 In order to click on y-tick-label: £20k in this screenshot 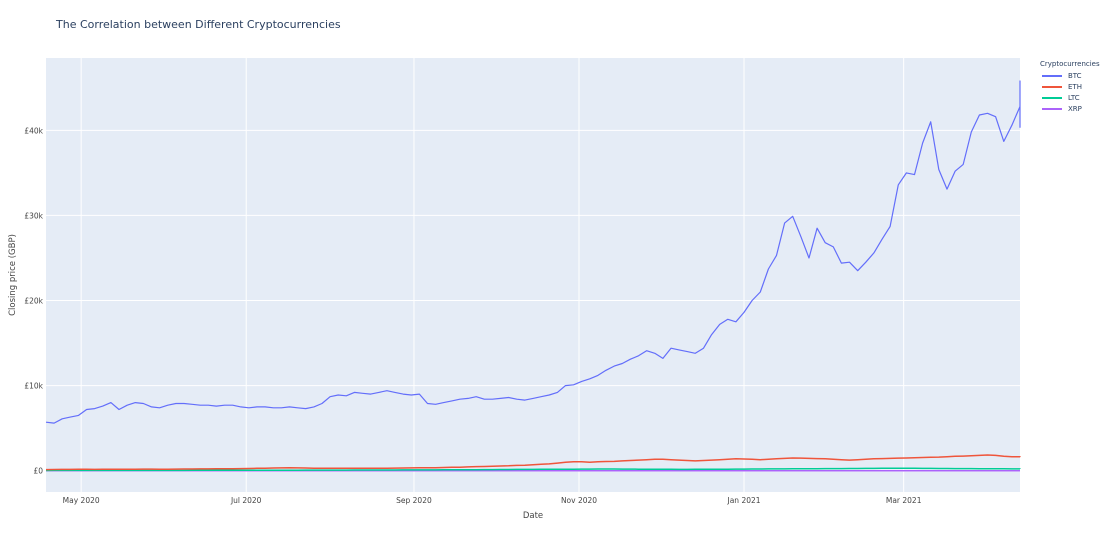, I will do `click(33, 301)`.